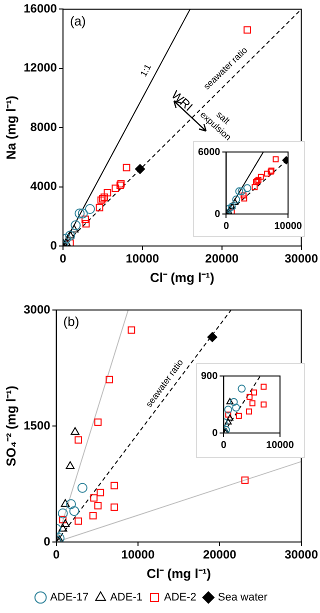  I want to click on y-tick-label: 8000, so click(44, 127).